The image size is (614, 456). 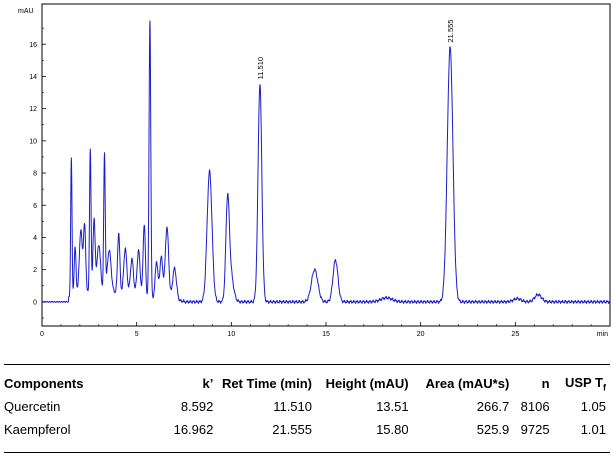 What do you see at coordinates (266, 383) in the screenshot?
I see `header-ret-time: Ret Time (min)` at bounding box center [266, 383].